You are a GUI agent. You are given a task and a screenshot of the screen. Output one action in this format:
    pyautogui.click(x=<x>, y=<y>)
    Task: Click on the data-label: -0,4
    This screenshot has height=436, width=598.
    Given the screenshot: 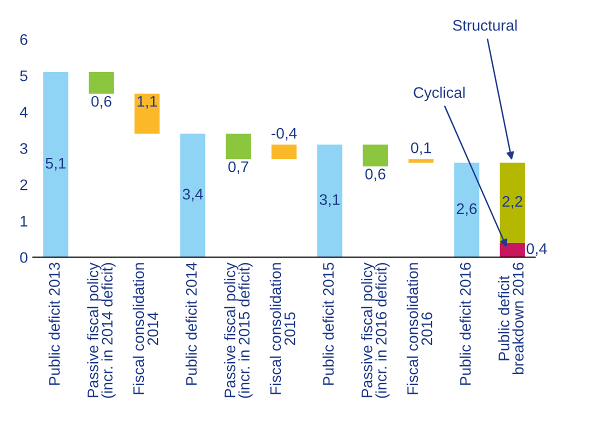 What is the action you would take?
    pyautogui.click(x=284, y=134)
    